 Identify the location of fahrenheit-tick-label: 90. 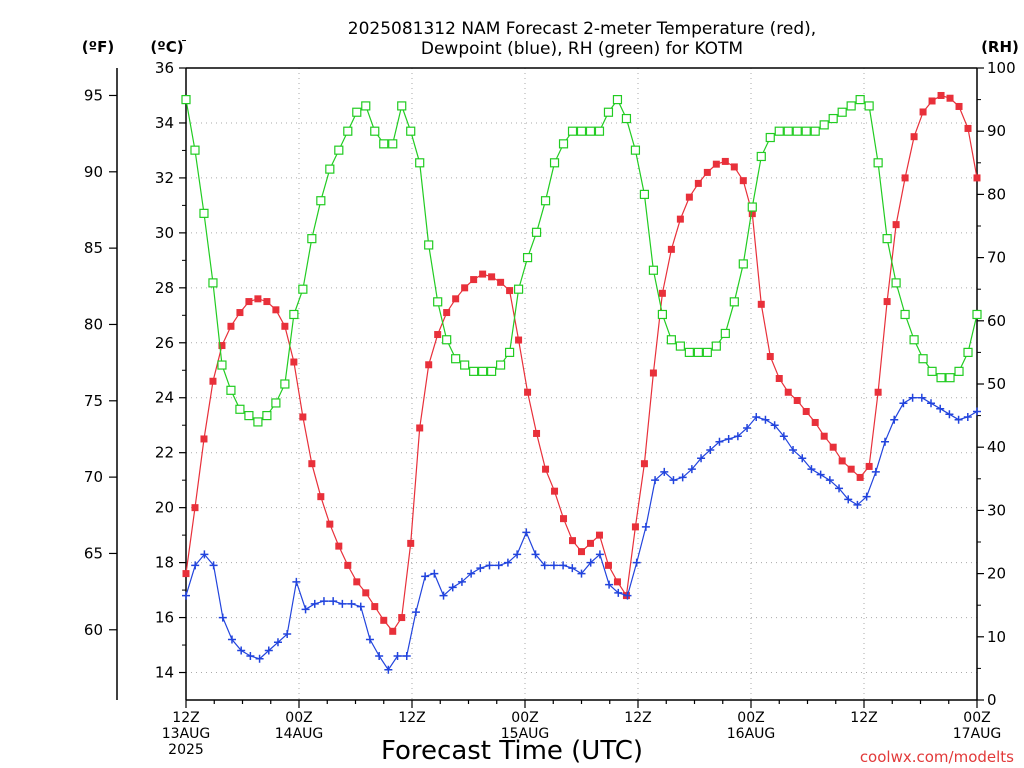
(93, 172).